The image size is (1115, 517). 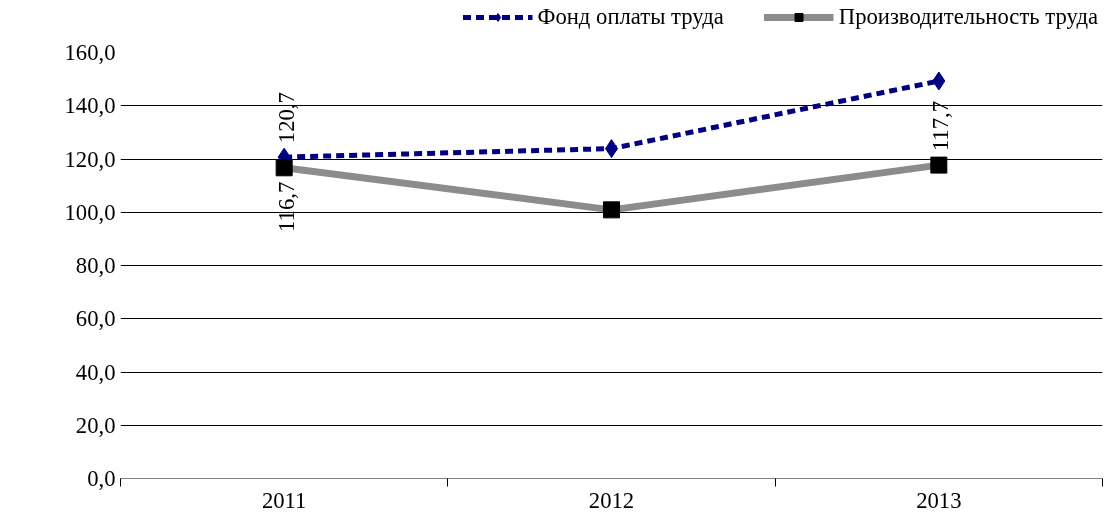 What do you see at coordinates (90, 212) in the screenshot?
I see `y-tick-label: 100,0` at bounding box center [90, 212].